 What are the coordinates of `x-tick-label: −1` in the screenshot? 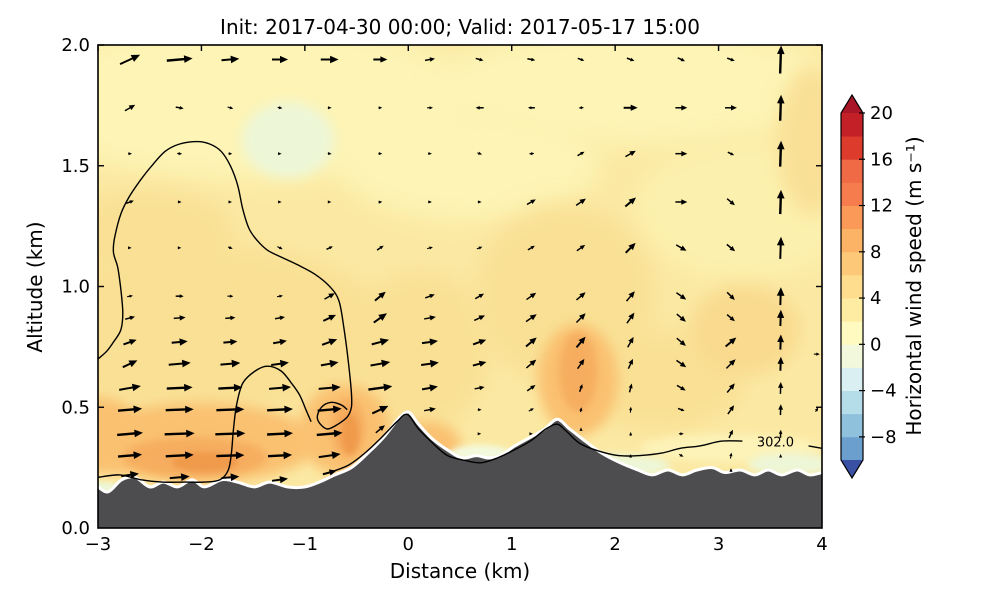 It's located at (305, 544).